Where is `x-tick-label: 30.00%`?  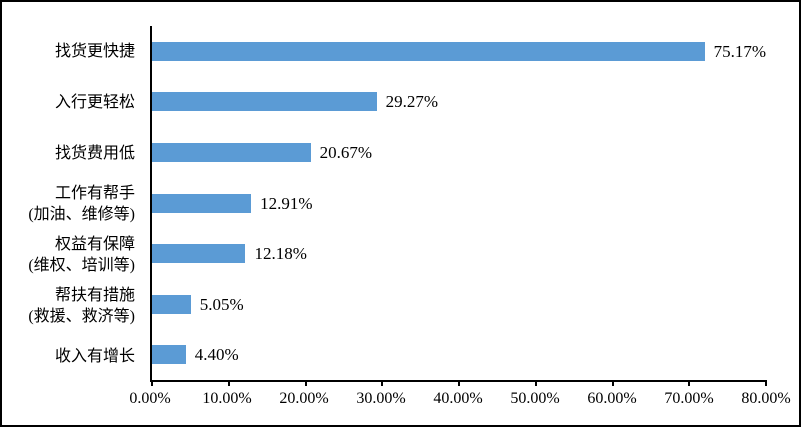 x-tick-label: 30.00% is located at coordinates (381, 398).